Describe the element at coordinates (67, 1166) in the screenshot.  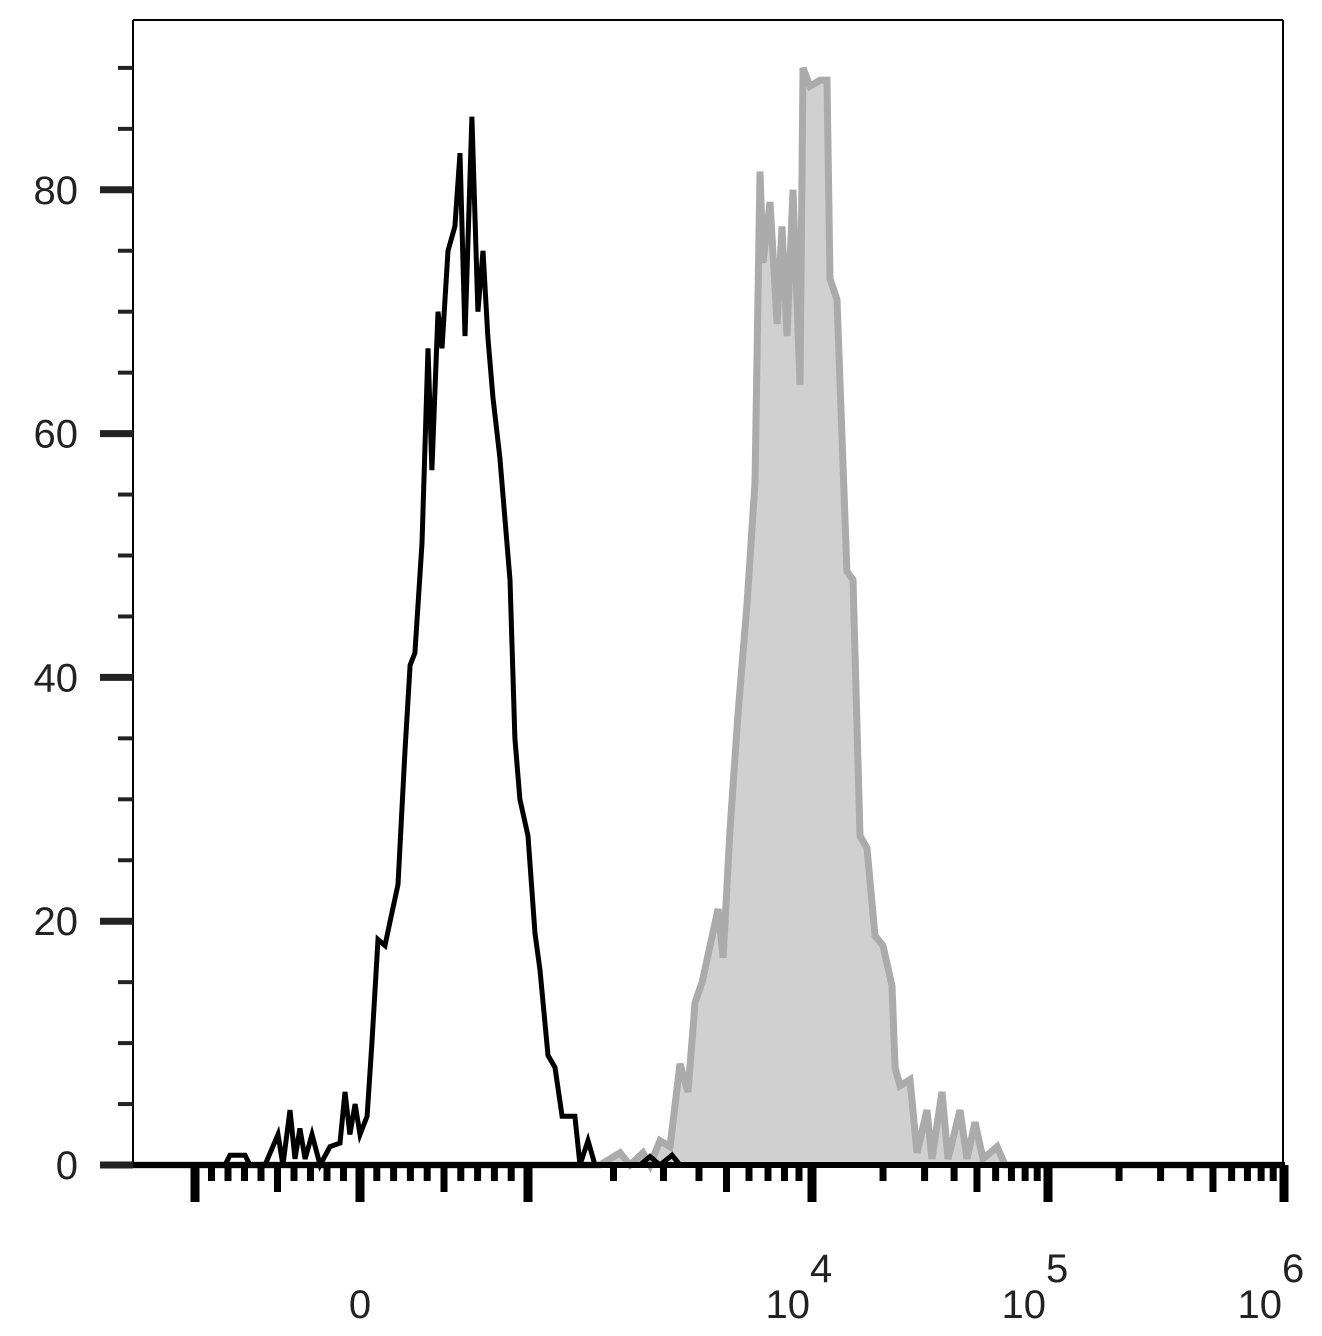
I see `y-tick-label: 0` at that location.